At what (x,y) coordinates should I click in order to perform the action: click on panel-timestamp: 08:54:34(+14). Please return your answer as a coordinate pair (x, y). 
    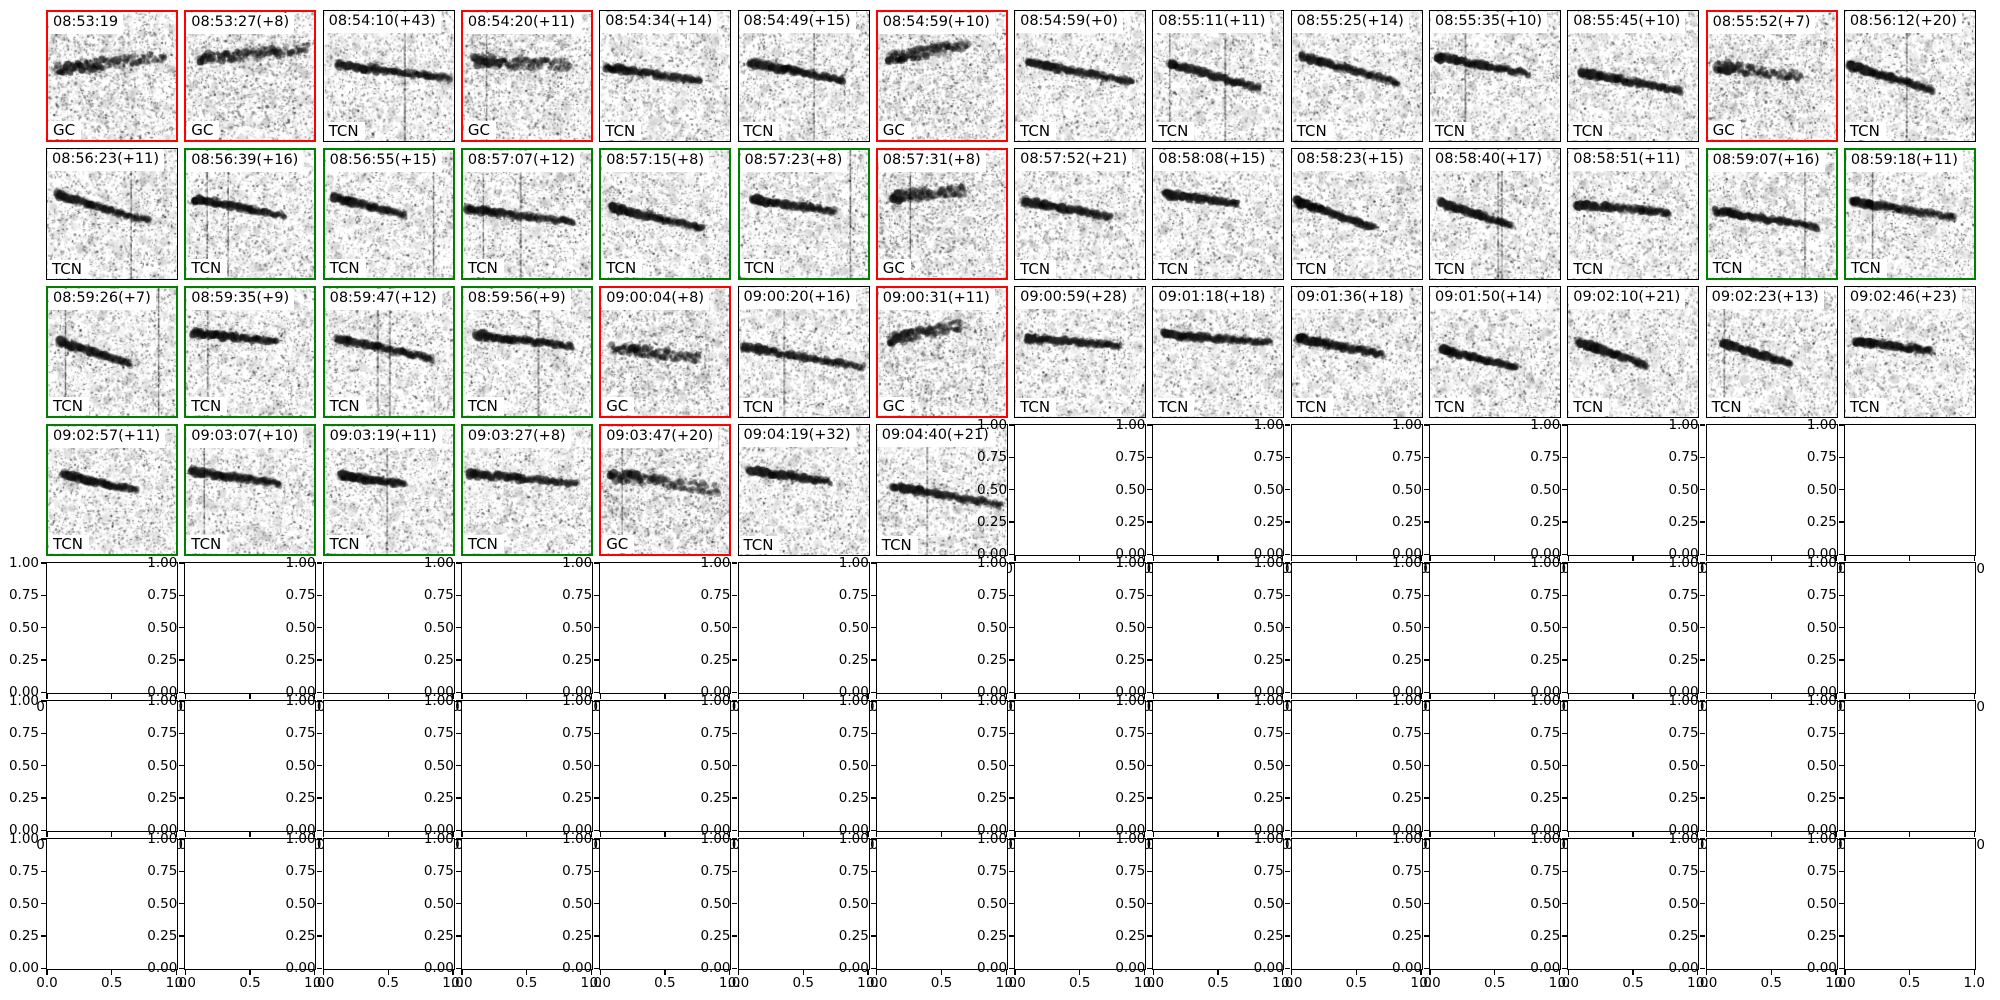
    Looking at the image, I should click on (659, 22).